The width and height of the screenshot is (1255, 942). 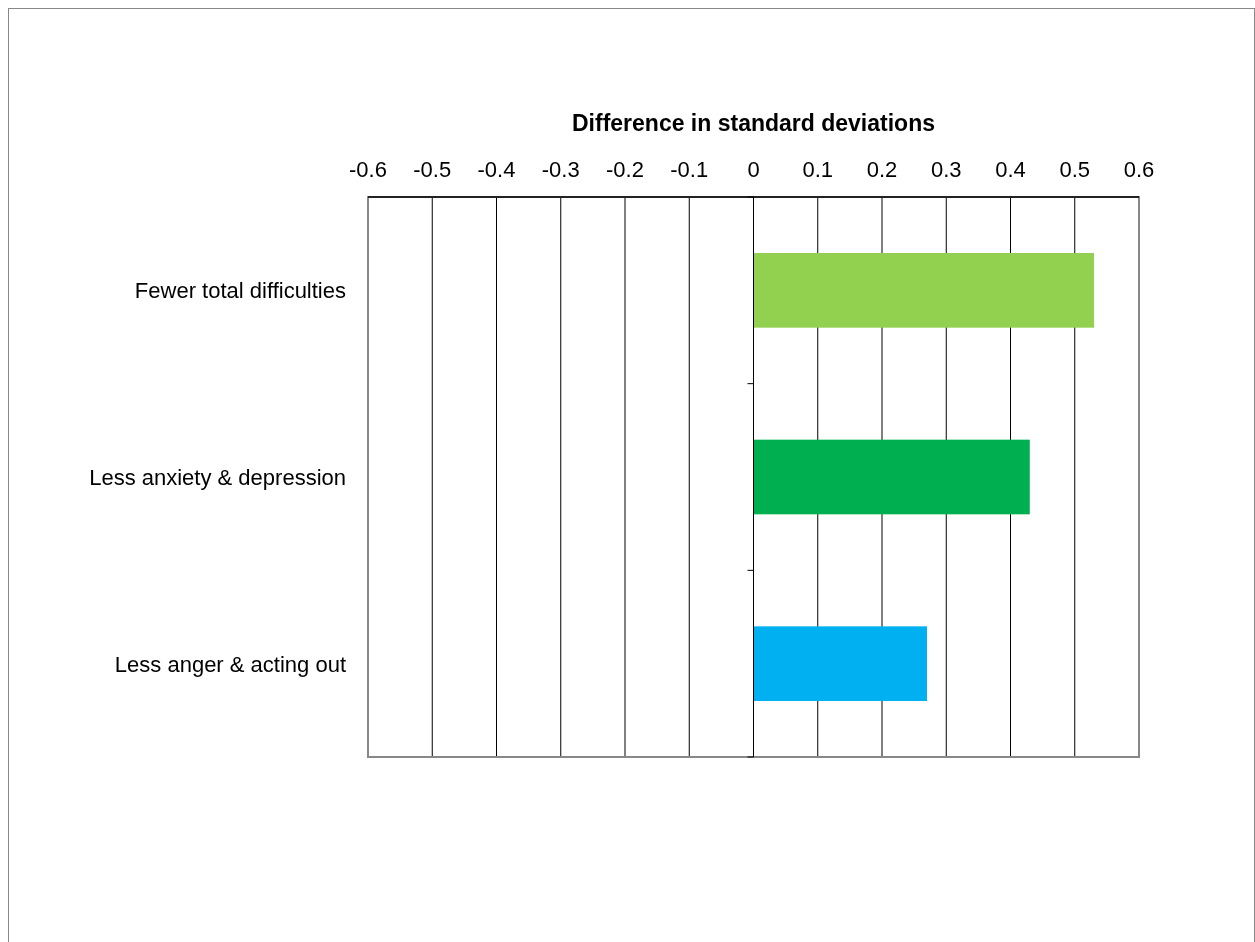 What do you see at coordinates (1075, 169) in the screenshot?
I see `x-tick-label: 0.5` at bounding box center [1075, 169].